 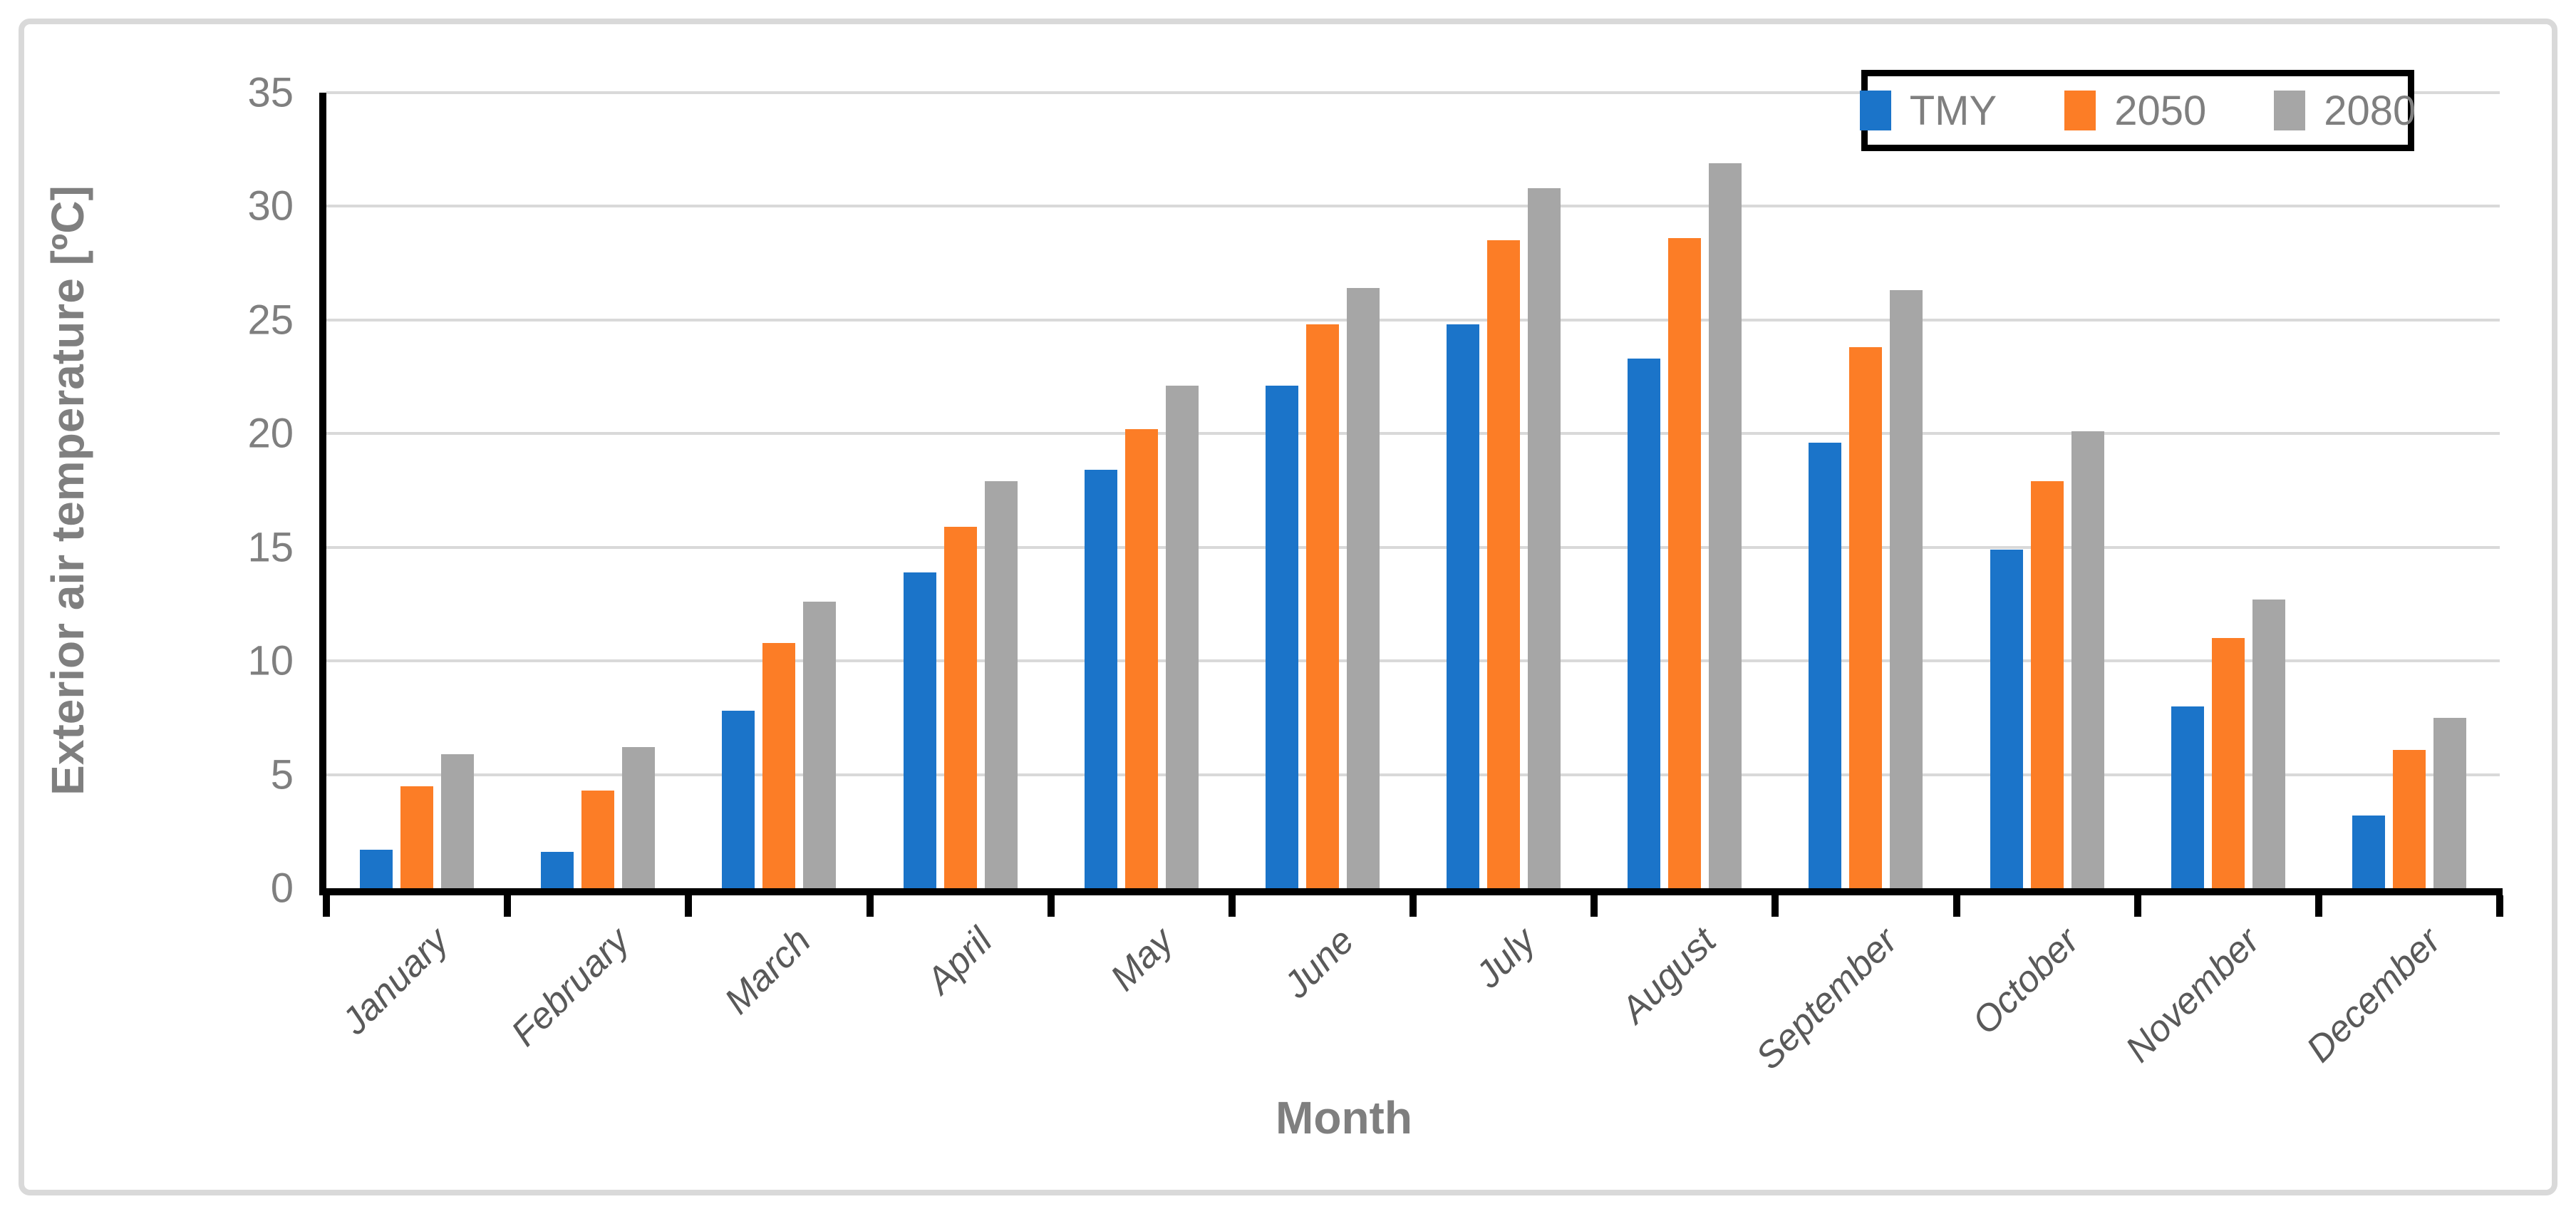 I want to click on x-tick-label-february: February, so click(x=571, y=987).